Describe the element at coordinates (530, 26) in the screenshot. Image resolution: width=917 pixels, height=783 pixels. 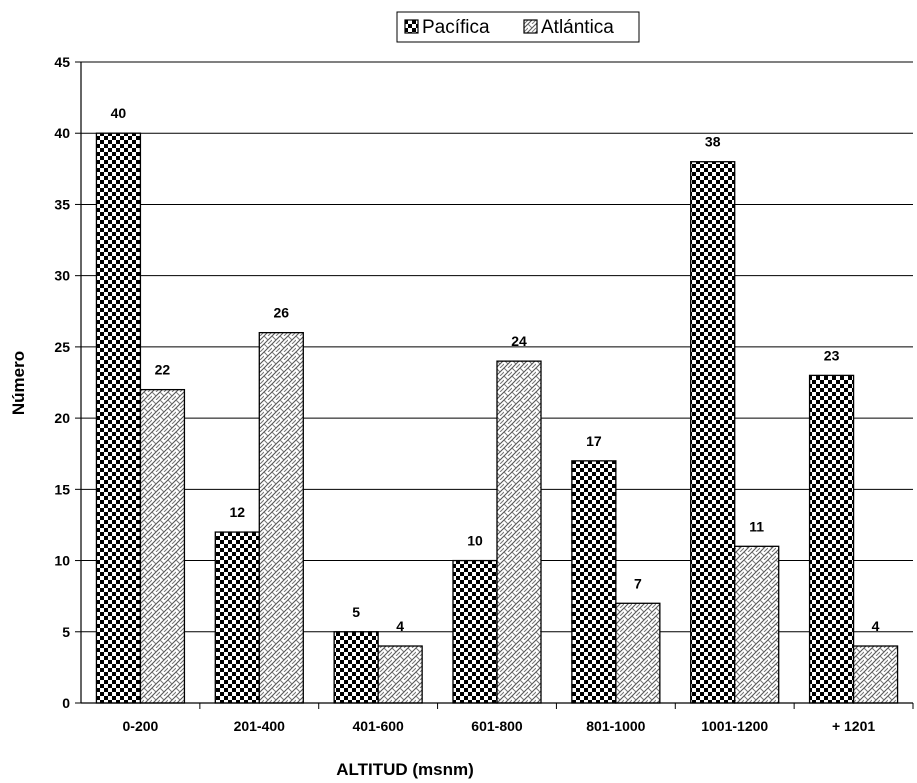
I see `legend-swatch-atlantica` at that location.